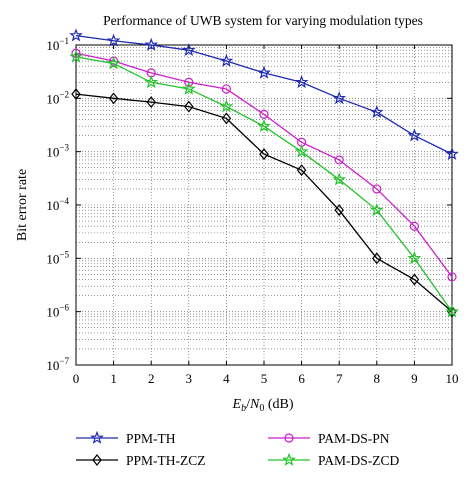 Image resolution: width=474 pixels, height=481 pixels. I want to click on x-tick-label: 6, so click(301, 378).